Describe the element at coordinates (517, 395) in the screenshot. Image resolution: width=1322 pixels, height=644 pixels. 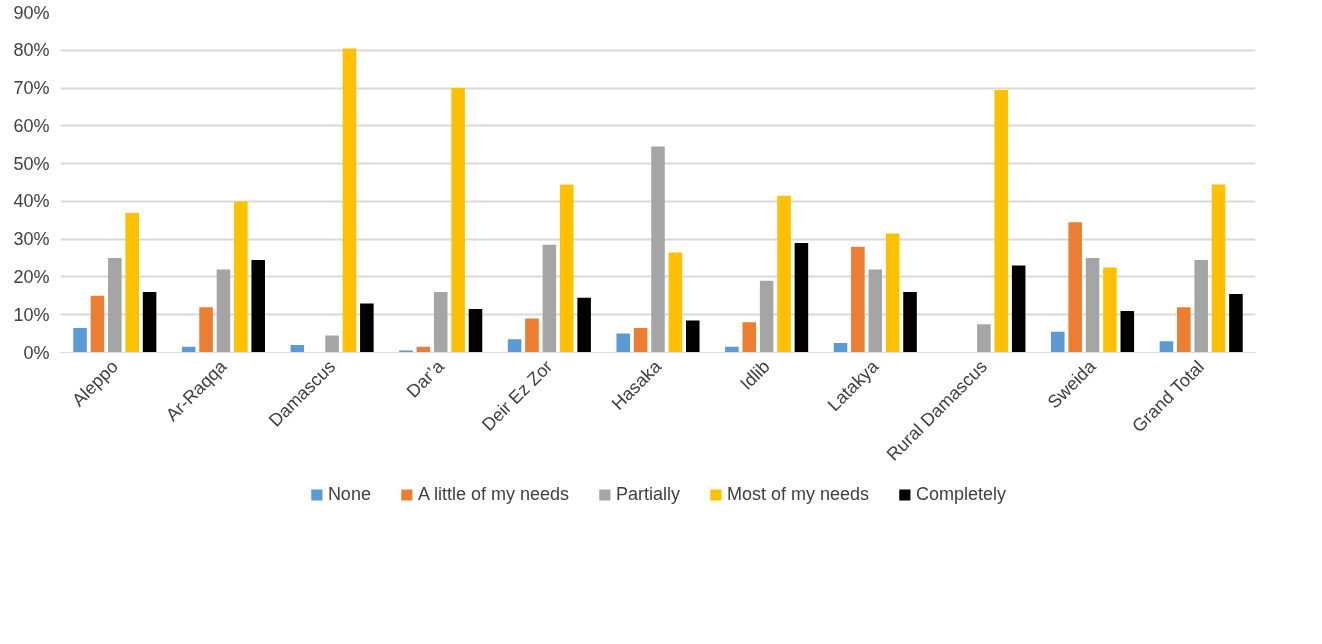
I see `x-tick-label: Deir Ez Zor` at that location.